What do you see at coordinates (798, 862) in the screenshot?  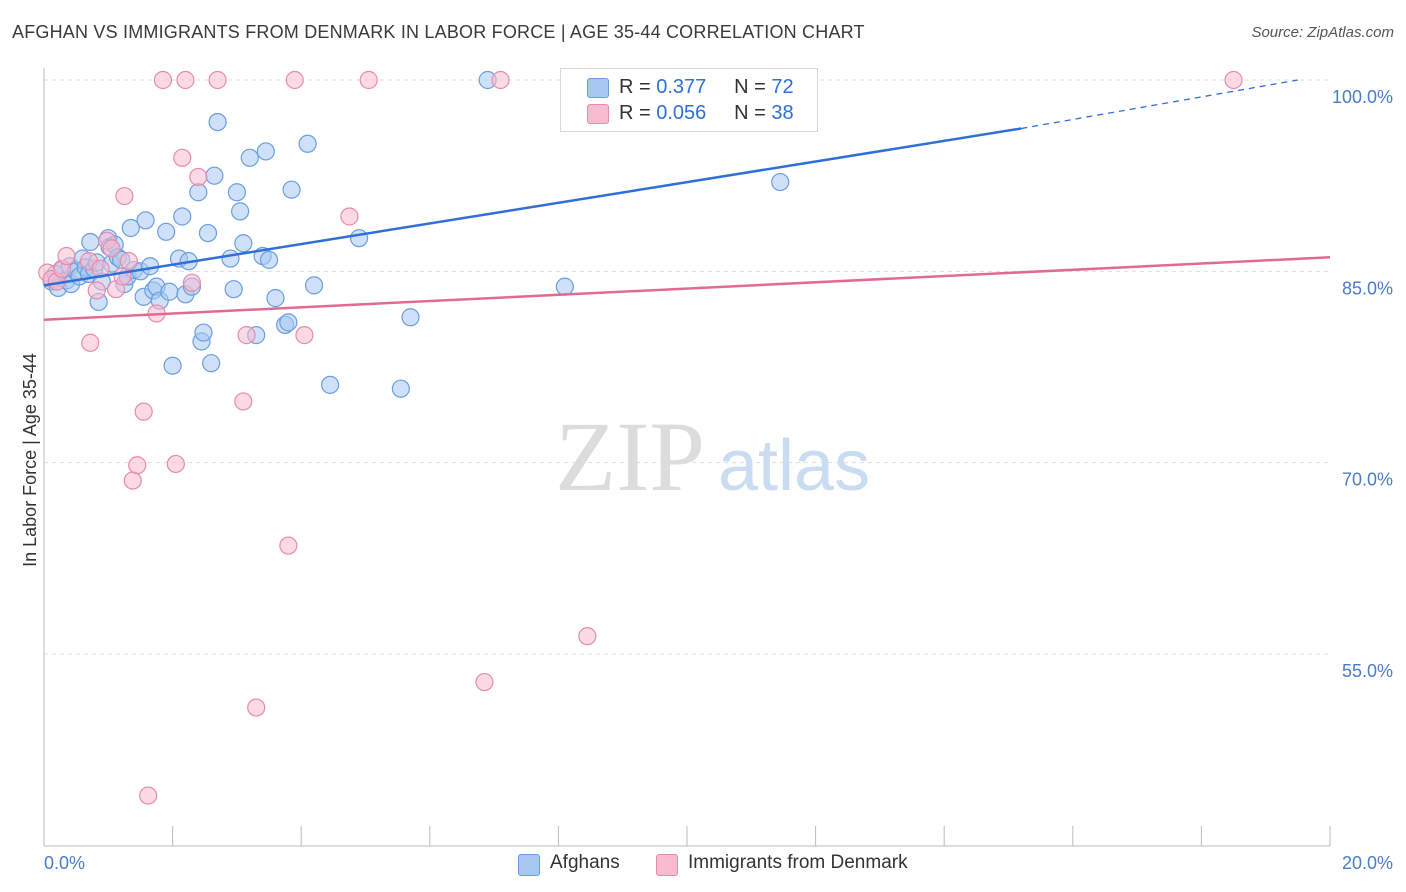 I see `bottom-legend-label-denmark: Immigrants from Denmark` at bounding box center [798, 862].